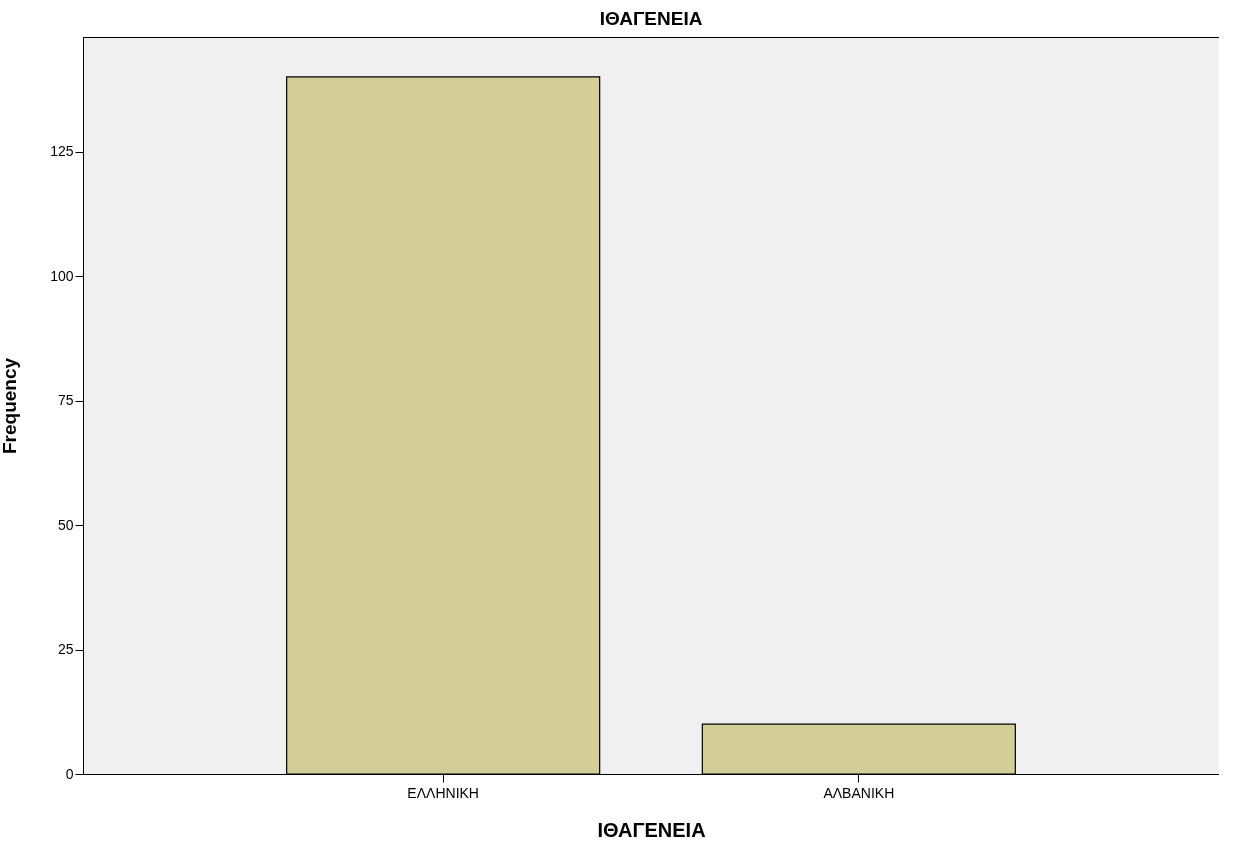  Describe the element at coordinates (69, 773) in the screenshot. I see `y-tick-label: 0` at that location.